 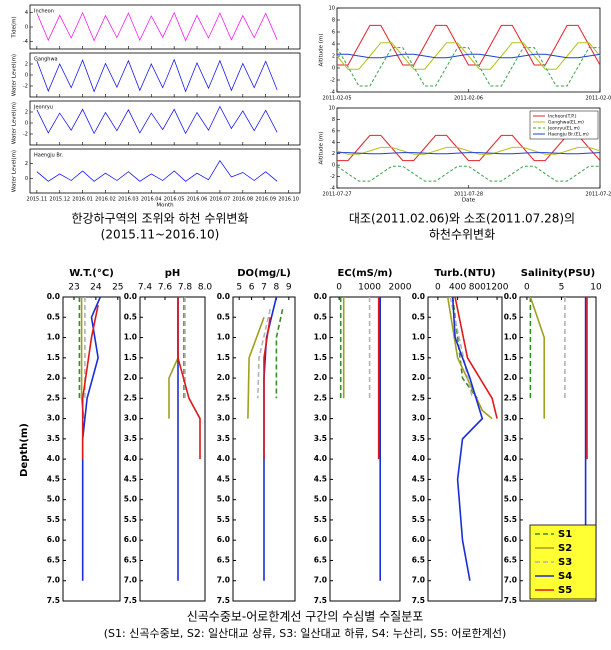 I want to click on y-axis-label: Altitude (m), so click(x=322, y=50).